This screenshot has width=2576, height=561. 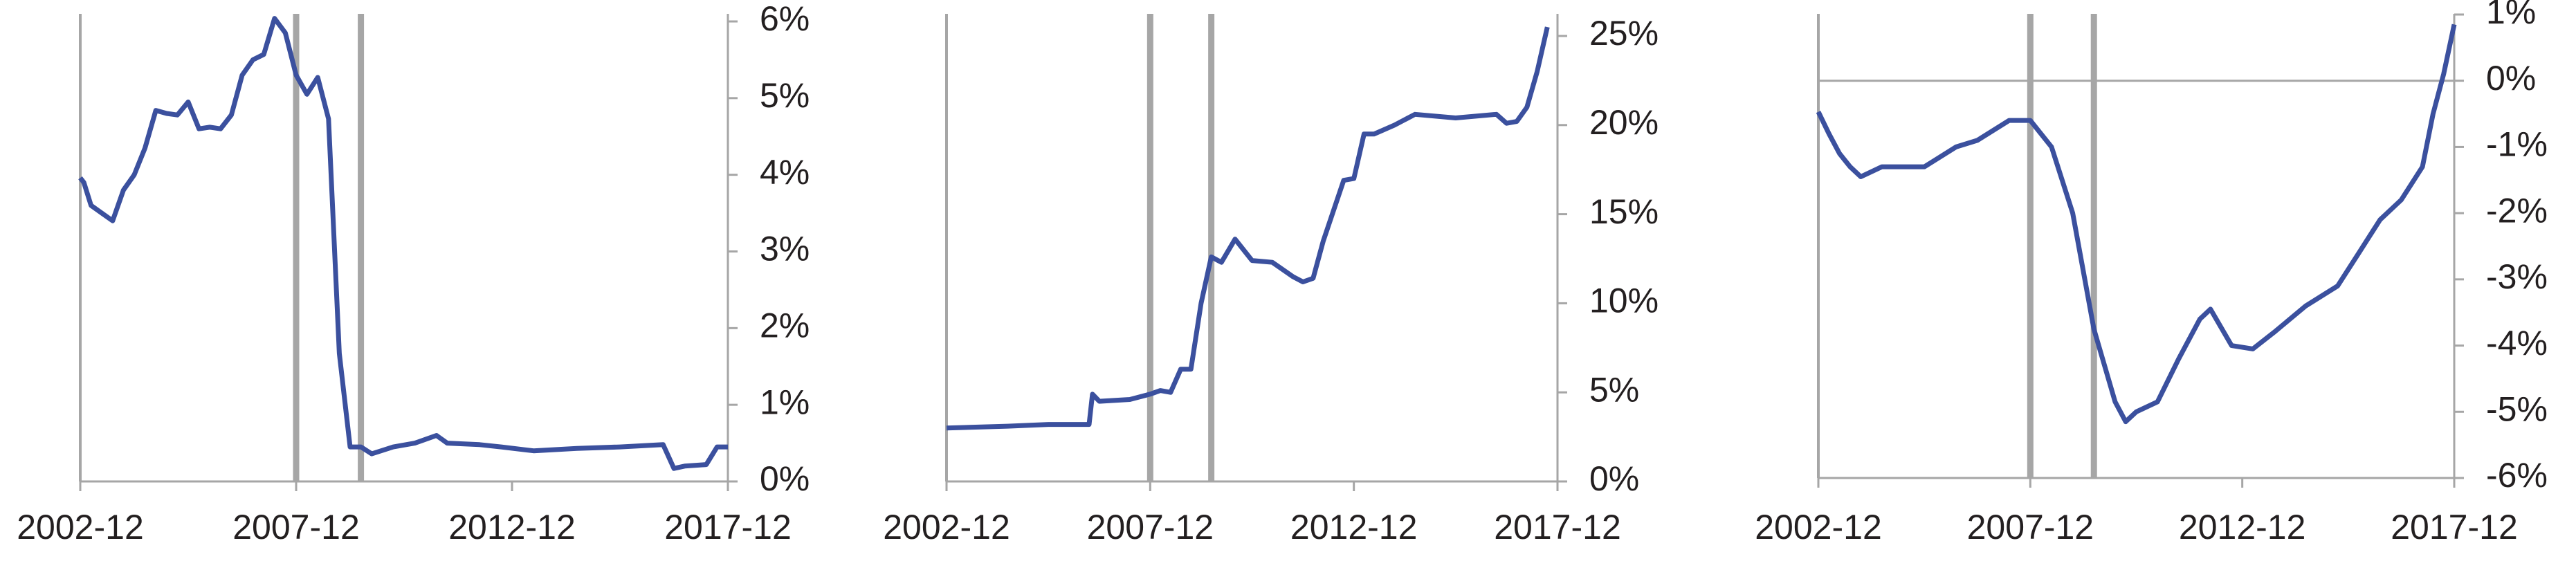 What do you see at coordinates (785, 19) in the screenshot?
I see `y-tick-label: 6%` at bounding box center [785, 19].